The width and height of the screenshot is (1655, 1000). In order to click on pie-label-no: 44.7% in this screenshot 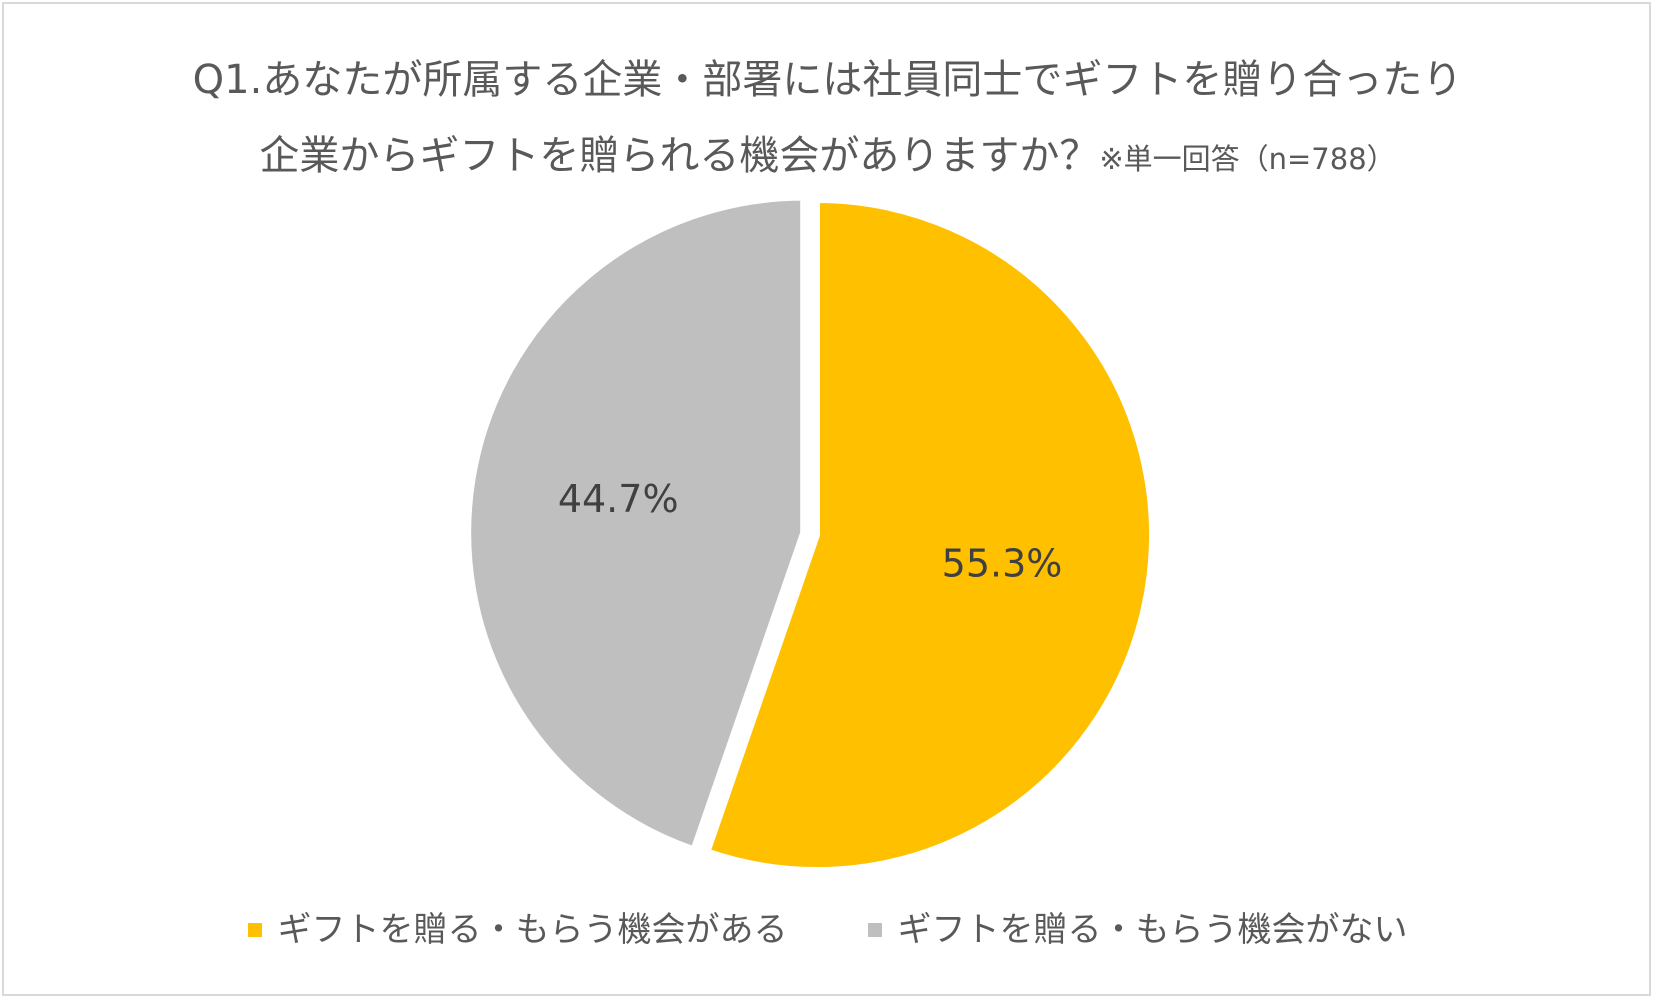, I will do `click(618, 499)`.